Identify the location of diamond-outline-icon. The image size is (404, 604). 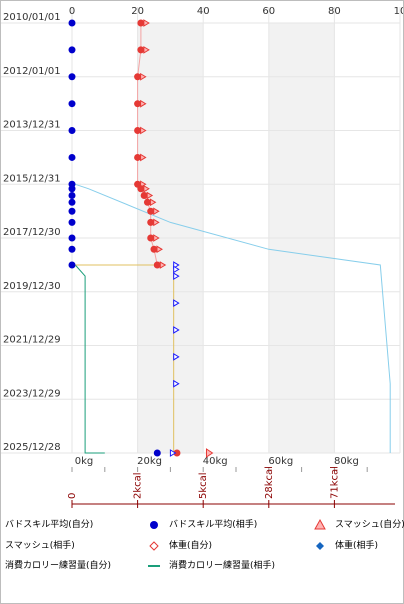
(154, 546).